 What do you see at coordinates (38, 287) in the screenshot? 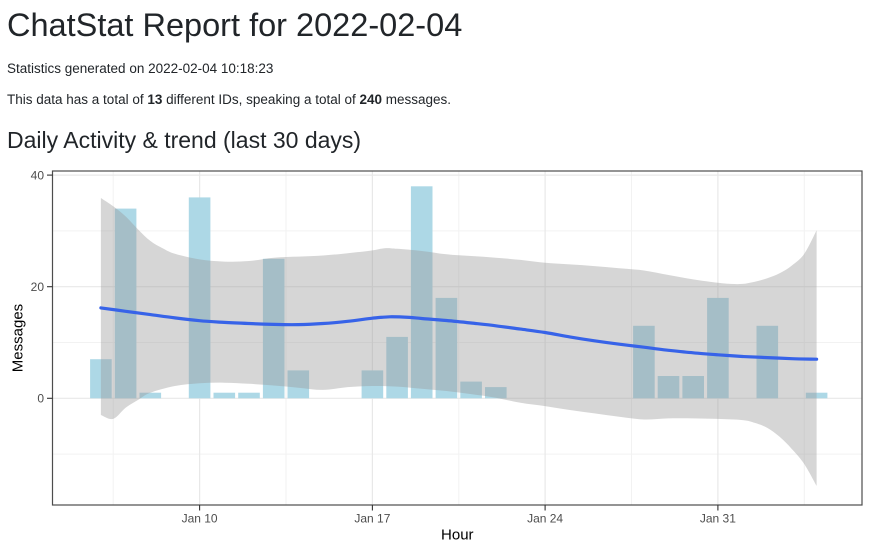
I see `y-tick-label: 20` at bounding box center [38, 287].